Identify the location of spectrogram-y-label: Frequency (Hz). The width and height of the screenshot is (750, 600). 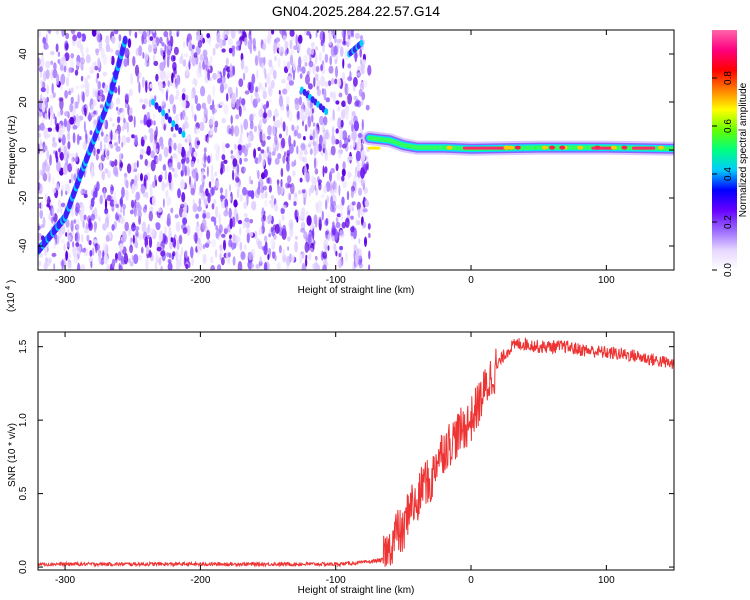
(12, 150).